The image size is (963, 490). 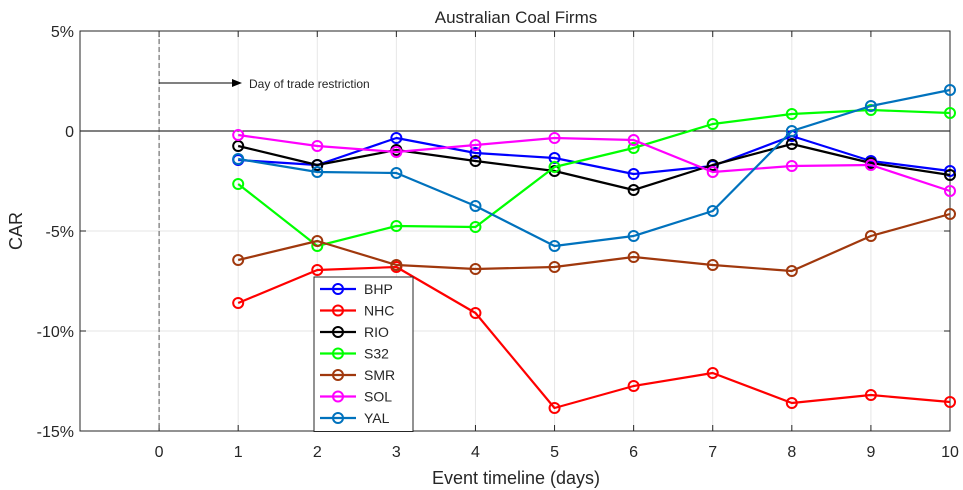 What do you see at coordinates (516, 17) in the screenshot?
I see `chart-title: Australian Coal Firms` at bounding box center [516, 17].